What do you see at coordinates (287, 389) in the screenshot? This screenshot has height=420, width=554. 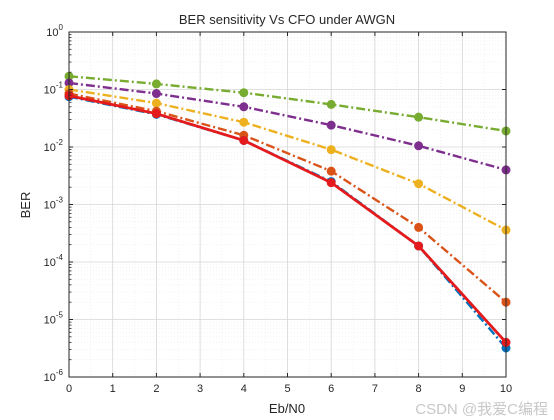 I see `x-tick-label: 5` at bounding box center [287, 389].